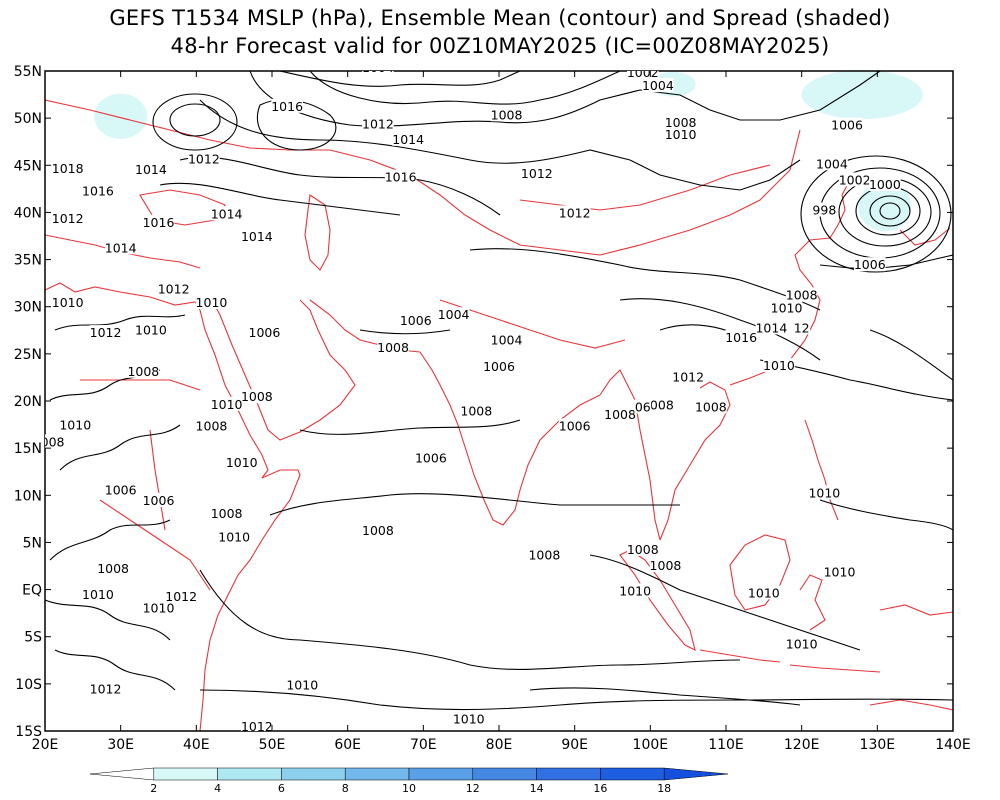  I want to click on colorbar-label: 4, so click(217, 788).